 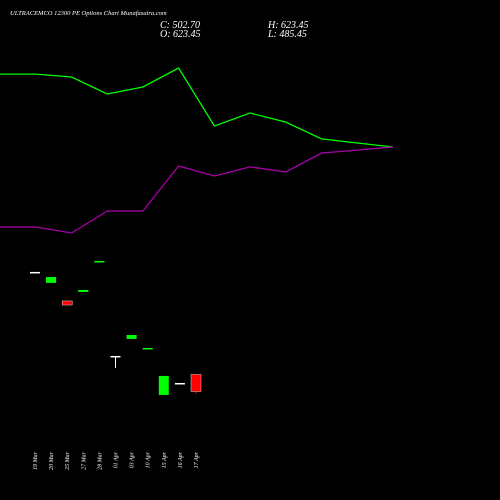 I want to click on x-tick-label: 16 Apr, so click(x=181, y=459).